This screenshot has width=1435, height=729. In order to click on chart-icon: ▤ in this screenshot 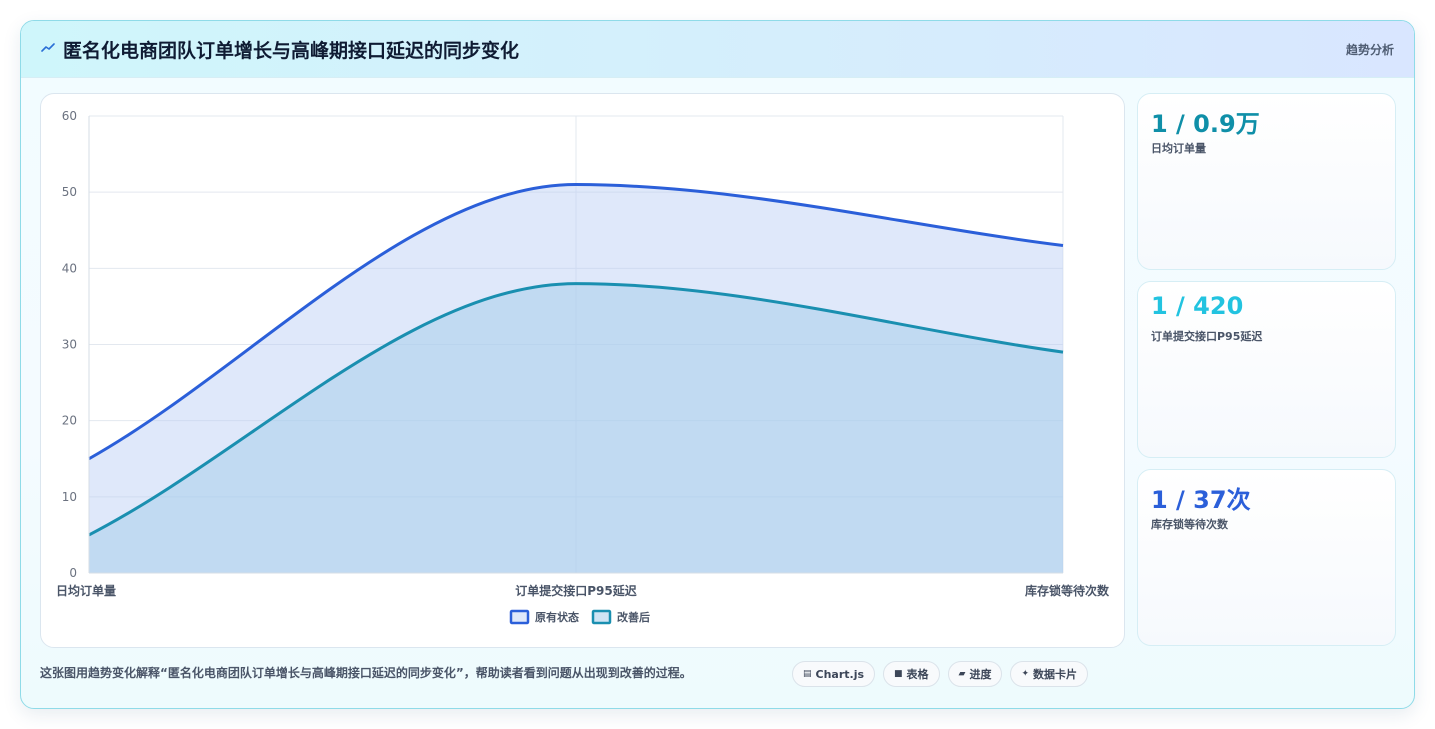, I will do `click(807, 674)`.